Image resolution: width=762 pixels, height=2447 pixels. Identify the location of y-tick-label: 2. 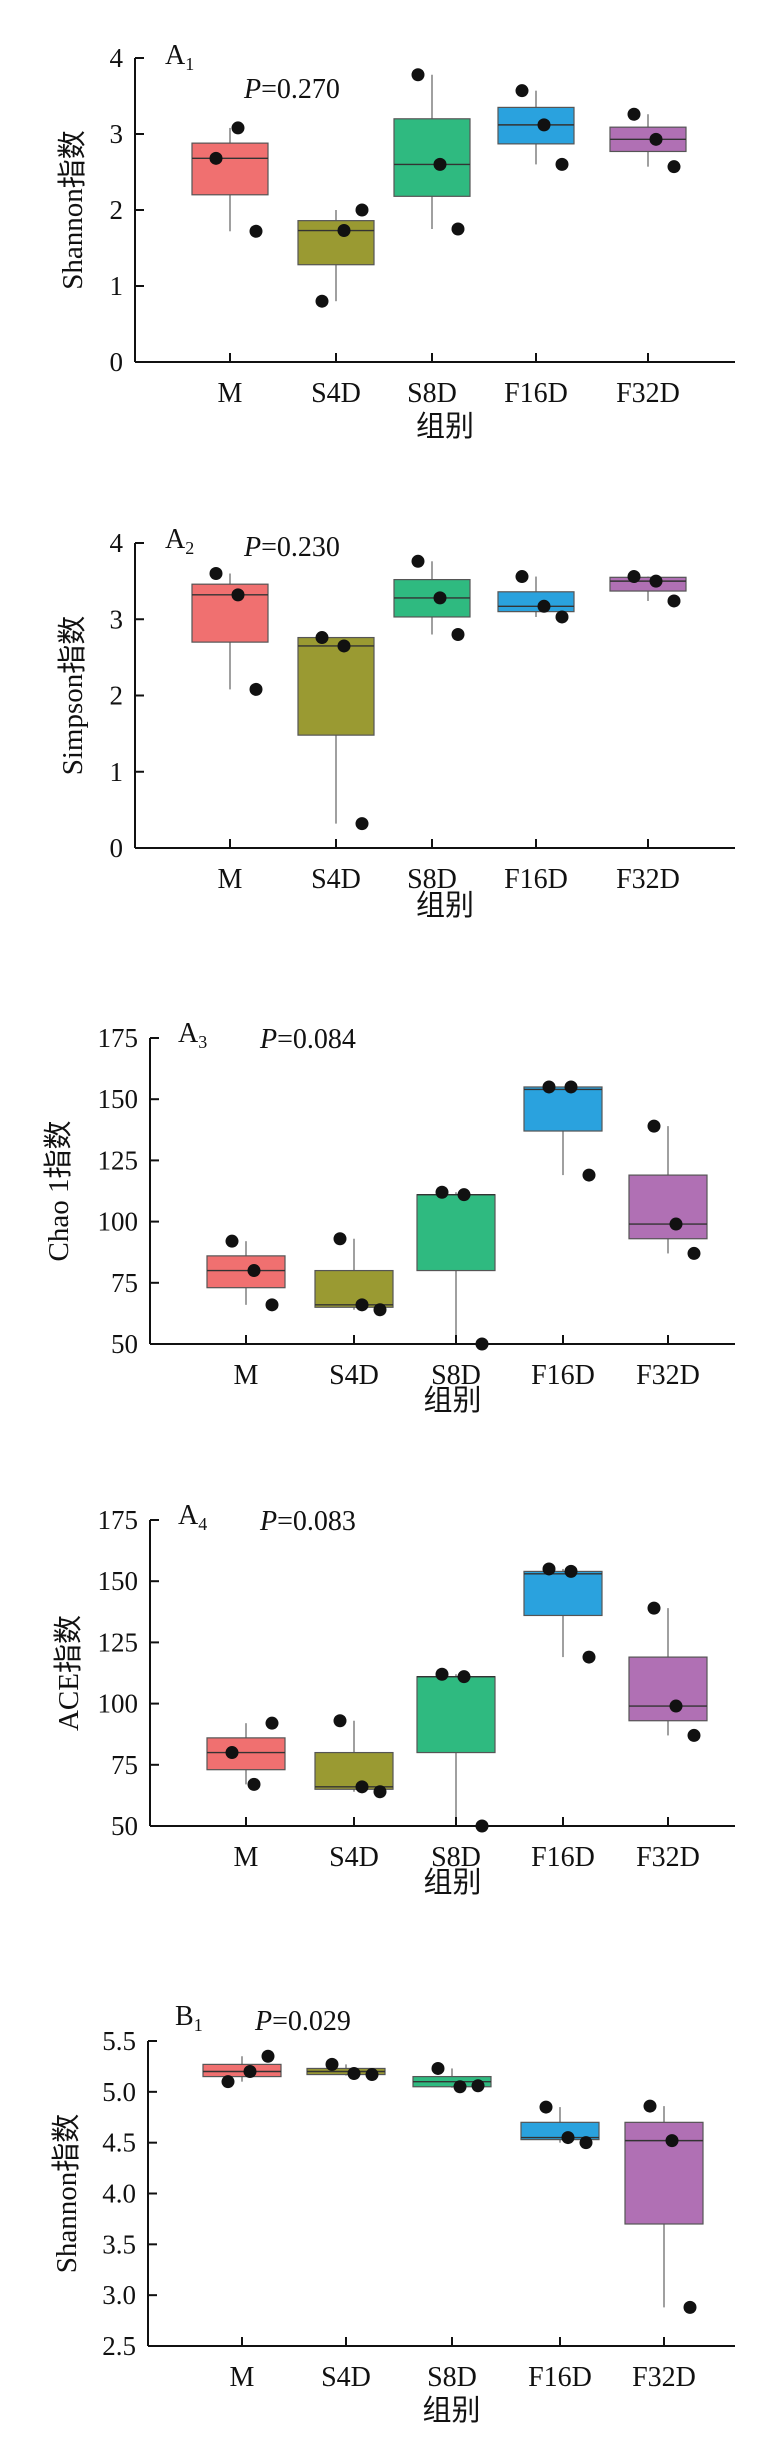
(117, 696).